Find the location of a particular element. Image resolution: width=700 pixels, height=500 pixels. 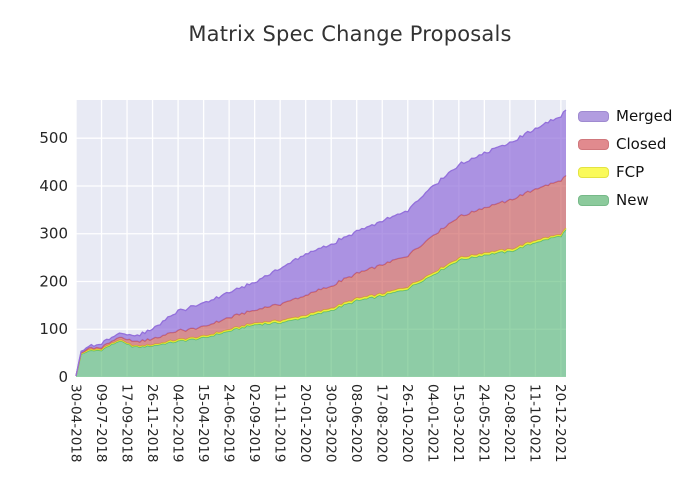

x-tick-label: 02-09-2019 is located at coordinates (254, 423).